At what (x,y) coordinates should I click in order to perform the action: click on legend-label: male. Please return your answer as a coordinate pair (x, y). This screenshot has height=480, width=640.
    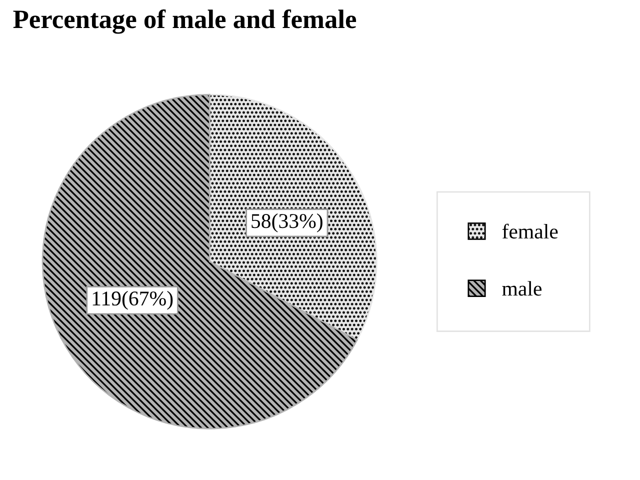
    Looking at the image, I should click on (522, 288).